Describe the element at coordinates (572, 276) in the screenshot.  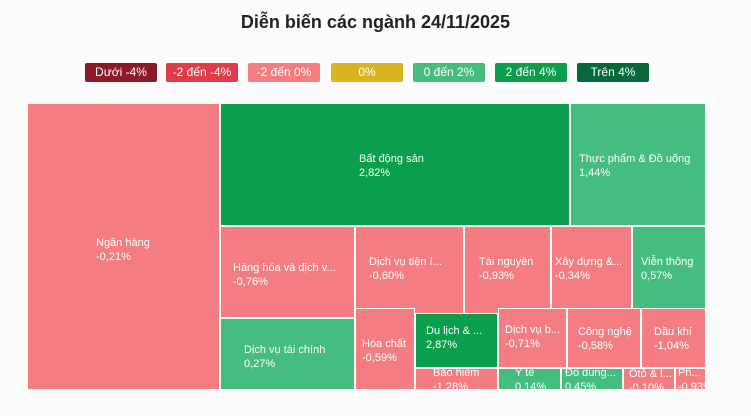
I see `tile-value: -0,34%` at that location.